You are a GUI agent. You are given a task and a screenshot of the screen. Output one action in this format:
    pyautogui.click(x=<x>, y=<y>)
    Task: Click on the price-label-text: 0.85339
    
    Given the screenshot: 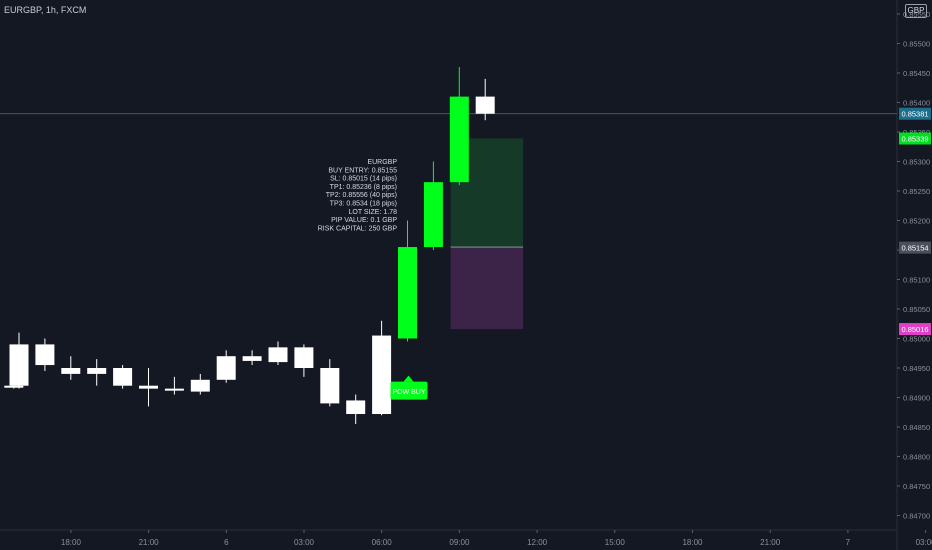 What is the action you would take?
    pyautogui.click(x=914, y=138)
    